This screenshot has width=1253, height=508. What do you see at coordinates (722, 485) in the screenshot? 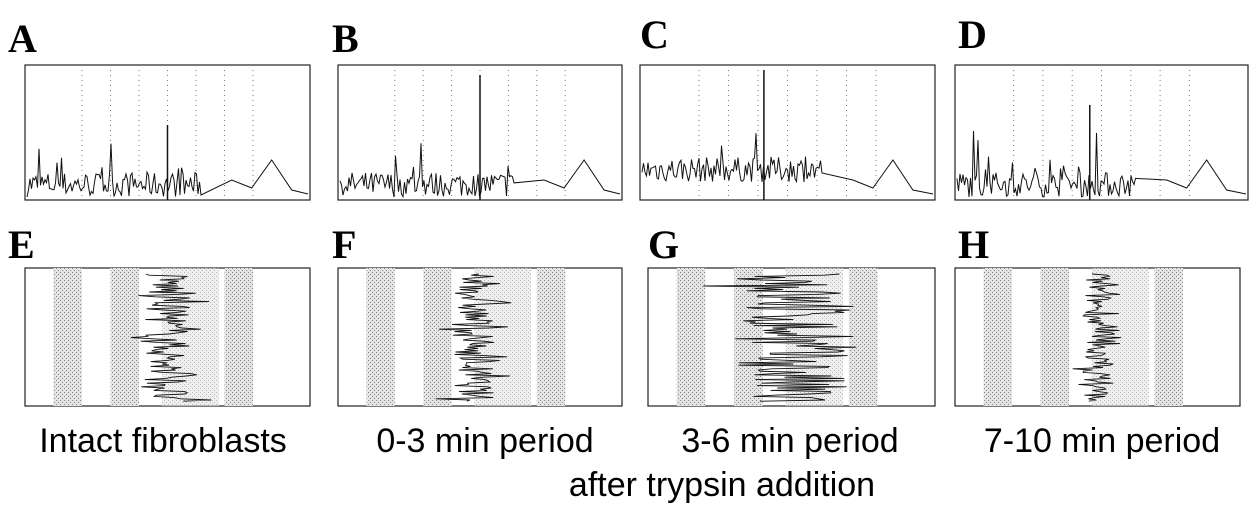
I see `subcaption: after trypsin addition` at bounding box center [722, 485].